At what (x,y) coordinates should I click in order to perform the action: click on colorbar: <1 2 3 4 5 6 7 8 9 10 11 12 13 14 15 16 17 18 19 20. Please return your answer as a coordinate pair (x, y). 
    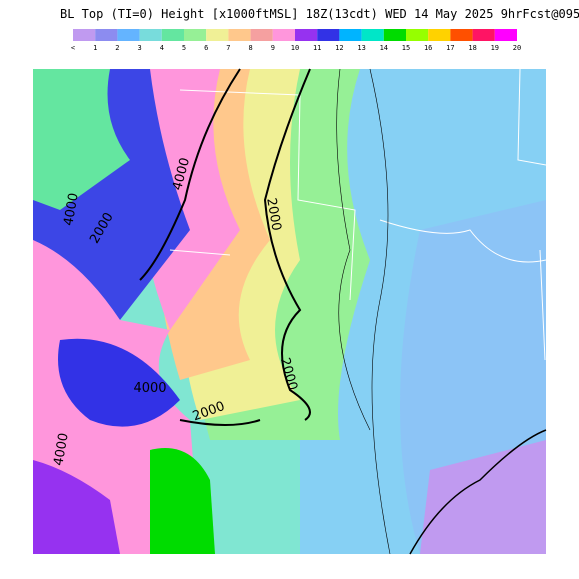
    Looking at the image, I should click on (296, 40).